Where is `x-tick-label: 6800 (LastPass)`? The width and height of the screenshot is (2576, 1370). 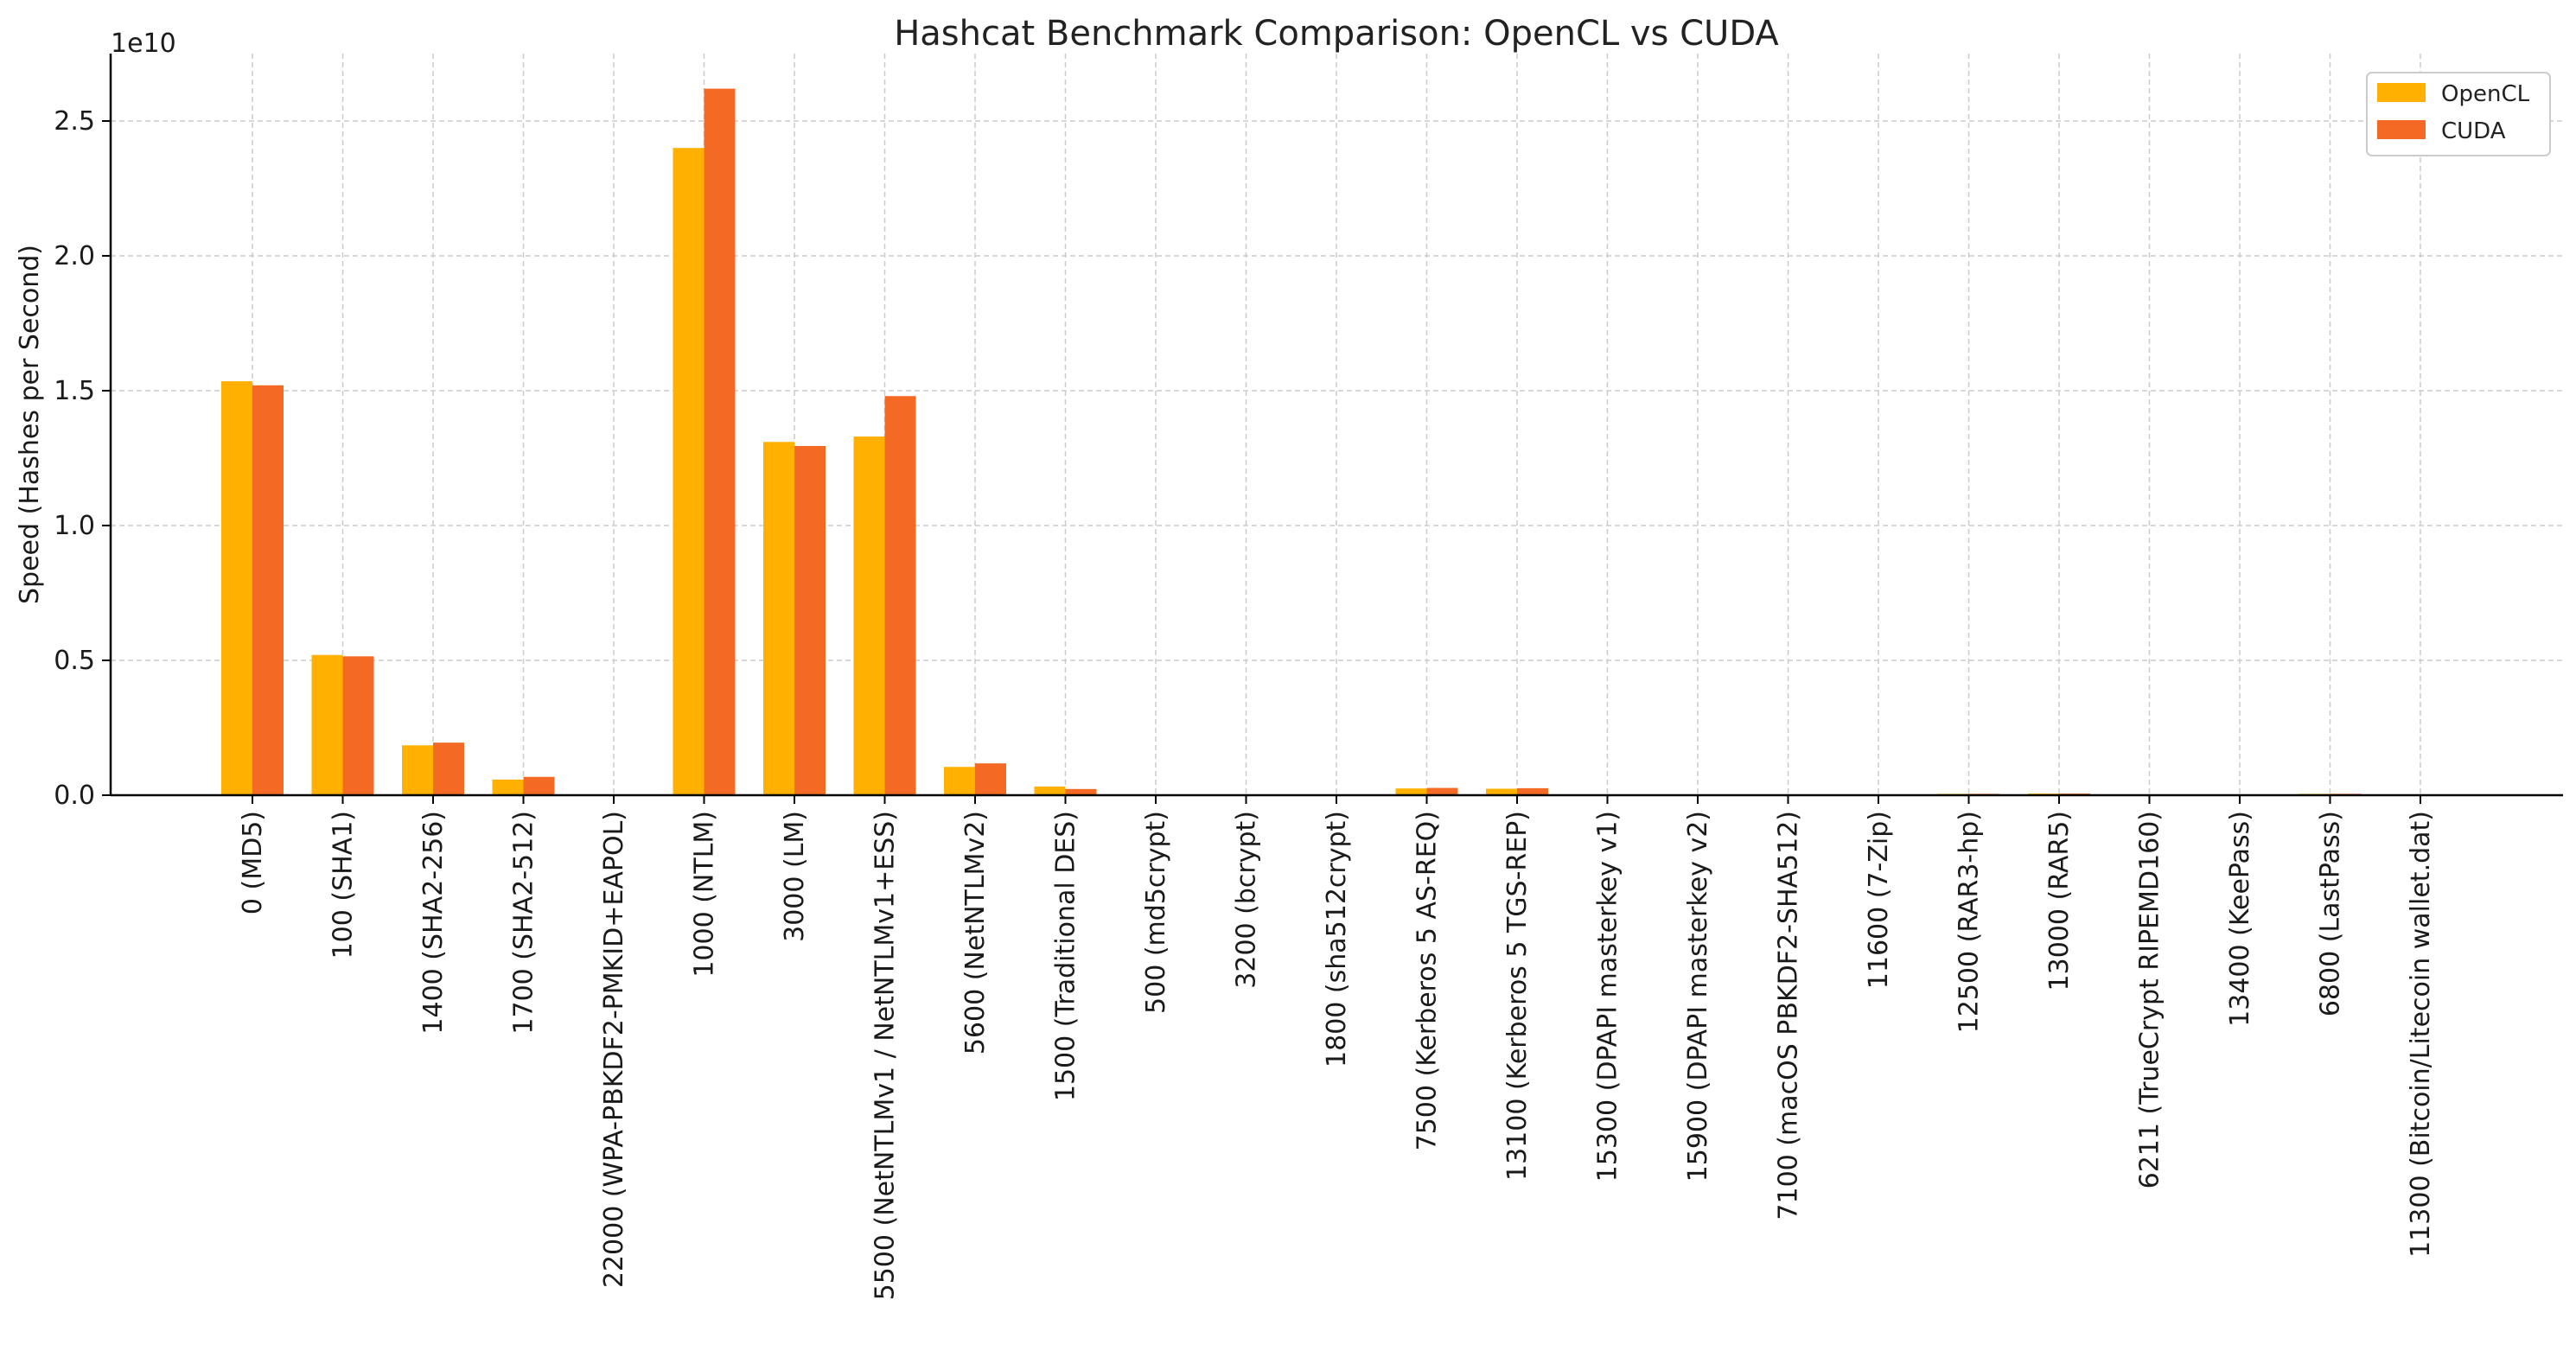
x-tick-label: 6800 (LastPass) is located at coordinates (2331, 913).